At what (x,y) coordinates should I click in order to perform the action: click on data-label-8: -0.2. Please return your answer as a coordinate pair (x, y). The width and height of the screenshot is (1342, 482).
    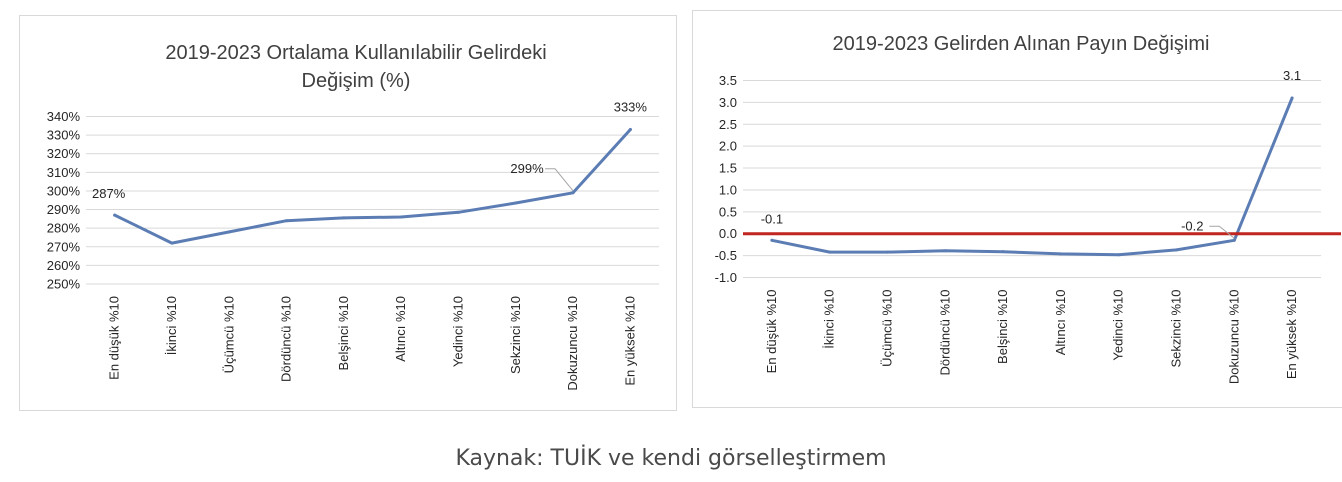
    Looking at the image, I should click on (1192, 225).